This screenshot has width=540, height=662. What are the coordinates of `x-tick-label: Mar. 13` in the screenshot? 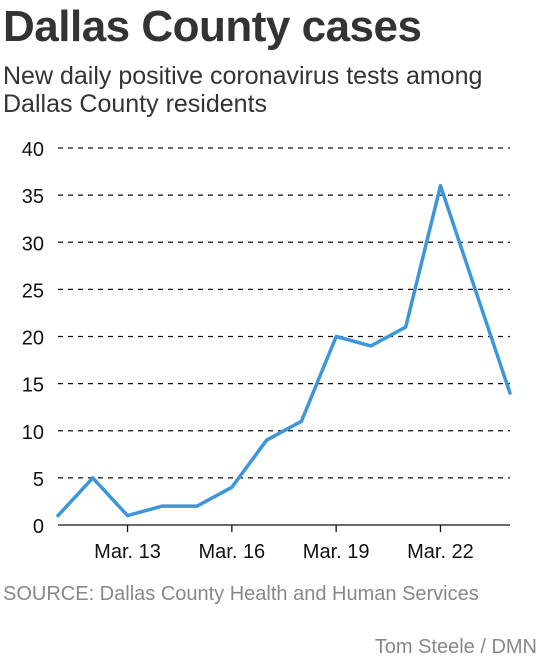 It's located at (127, 552).